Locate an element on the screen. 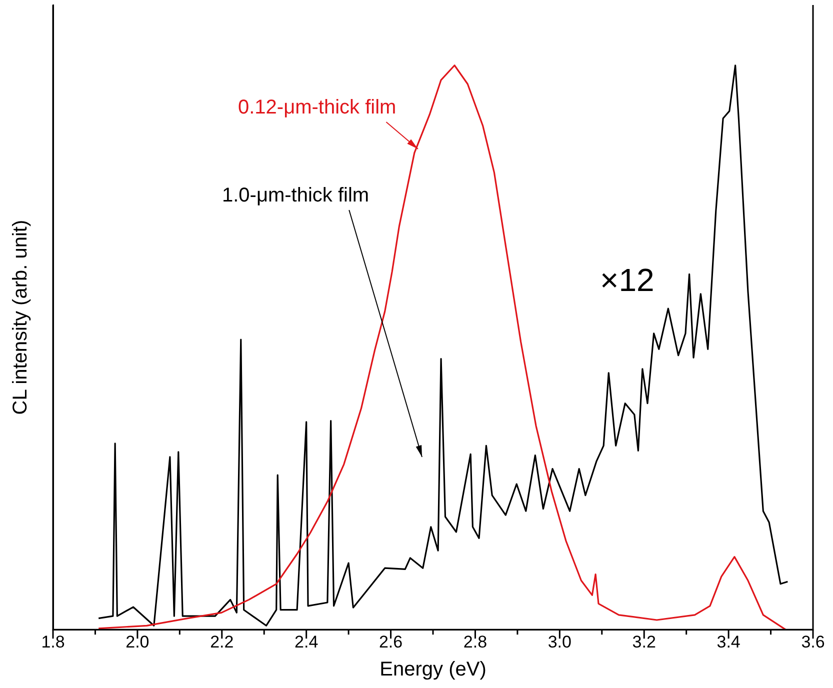 The height and width of the screenshot is (688, 833). x-tick-label: 3.2 is located at coordinates (644, 642).